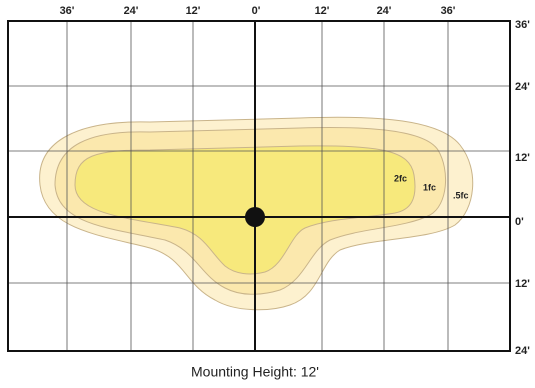  What do you see at coordinates (255, 217) in the screenshot?
I see `fixture-location` at bounding box center [255, 217].